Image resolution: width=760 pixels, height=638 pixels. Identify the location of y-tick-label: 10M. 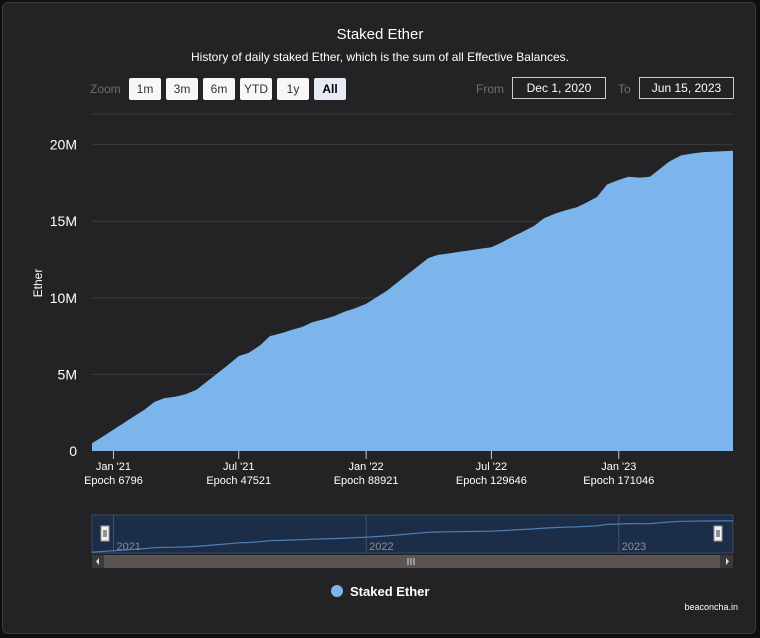
(63, 298).